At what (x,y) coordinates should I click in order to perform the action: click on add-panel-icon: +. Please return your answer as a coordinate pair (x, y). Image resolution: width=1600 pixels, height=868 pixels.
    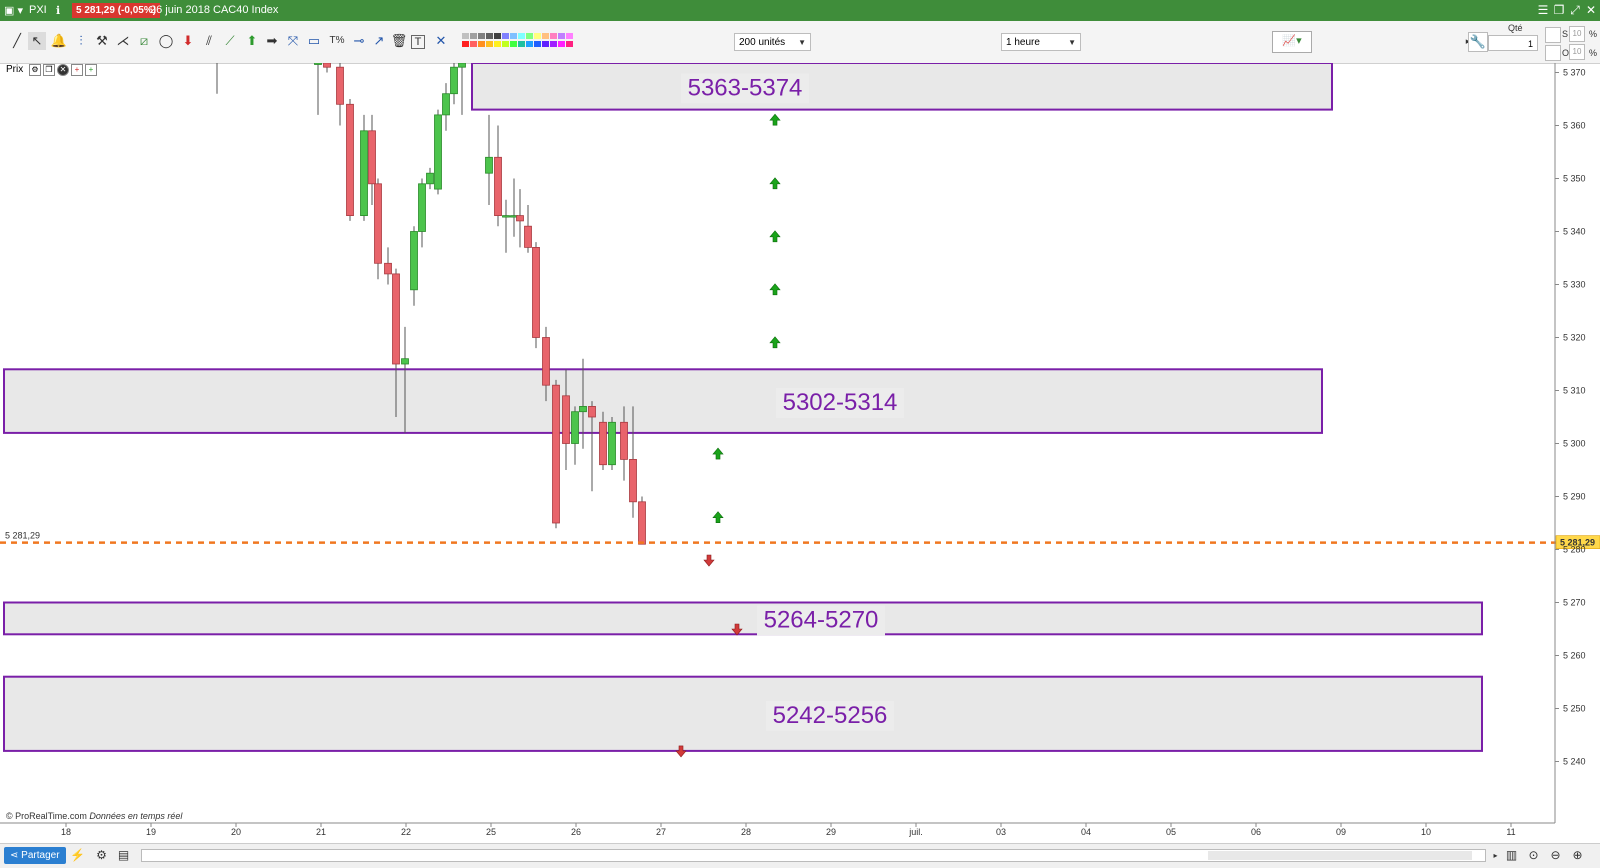
    Looking at the image, I should click on (91, 70).